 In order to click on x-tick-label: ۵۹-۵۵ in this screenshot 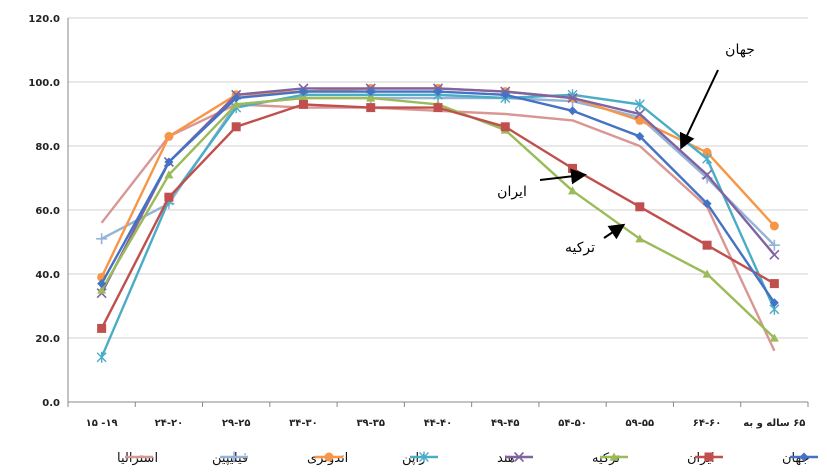, I will do `click(640, 423)`.